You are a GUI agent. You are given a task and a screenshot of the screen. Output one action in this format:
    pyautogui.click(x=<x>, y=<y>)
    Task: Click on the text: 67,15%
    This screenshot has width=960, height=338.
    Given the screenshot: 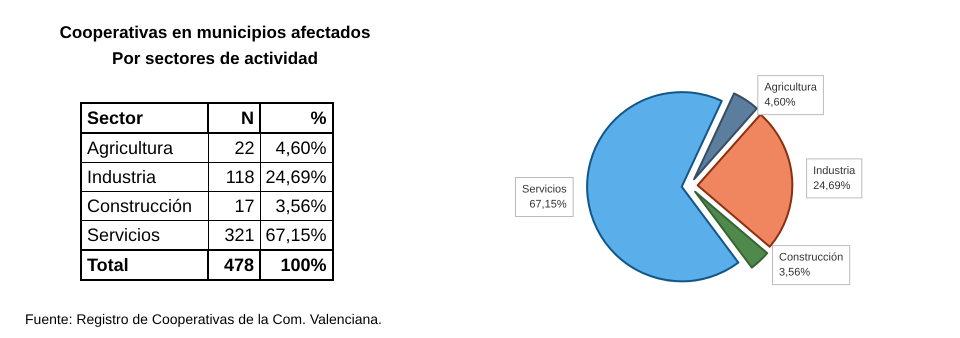 What is the action you would take?
    pyautogui.click(x=296, y=234)
    